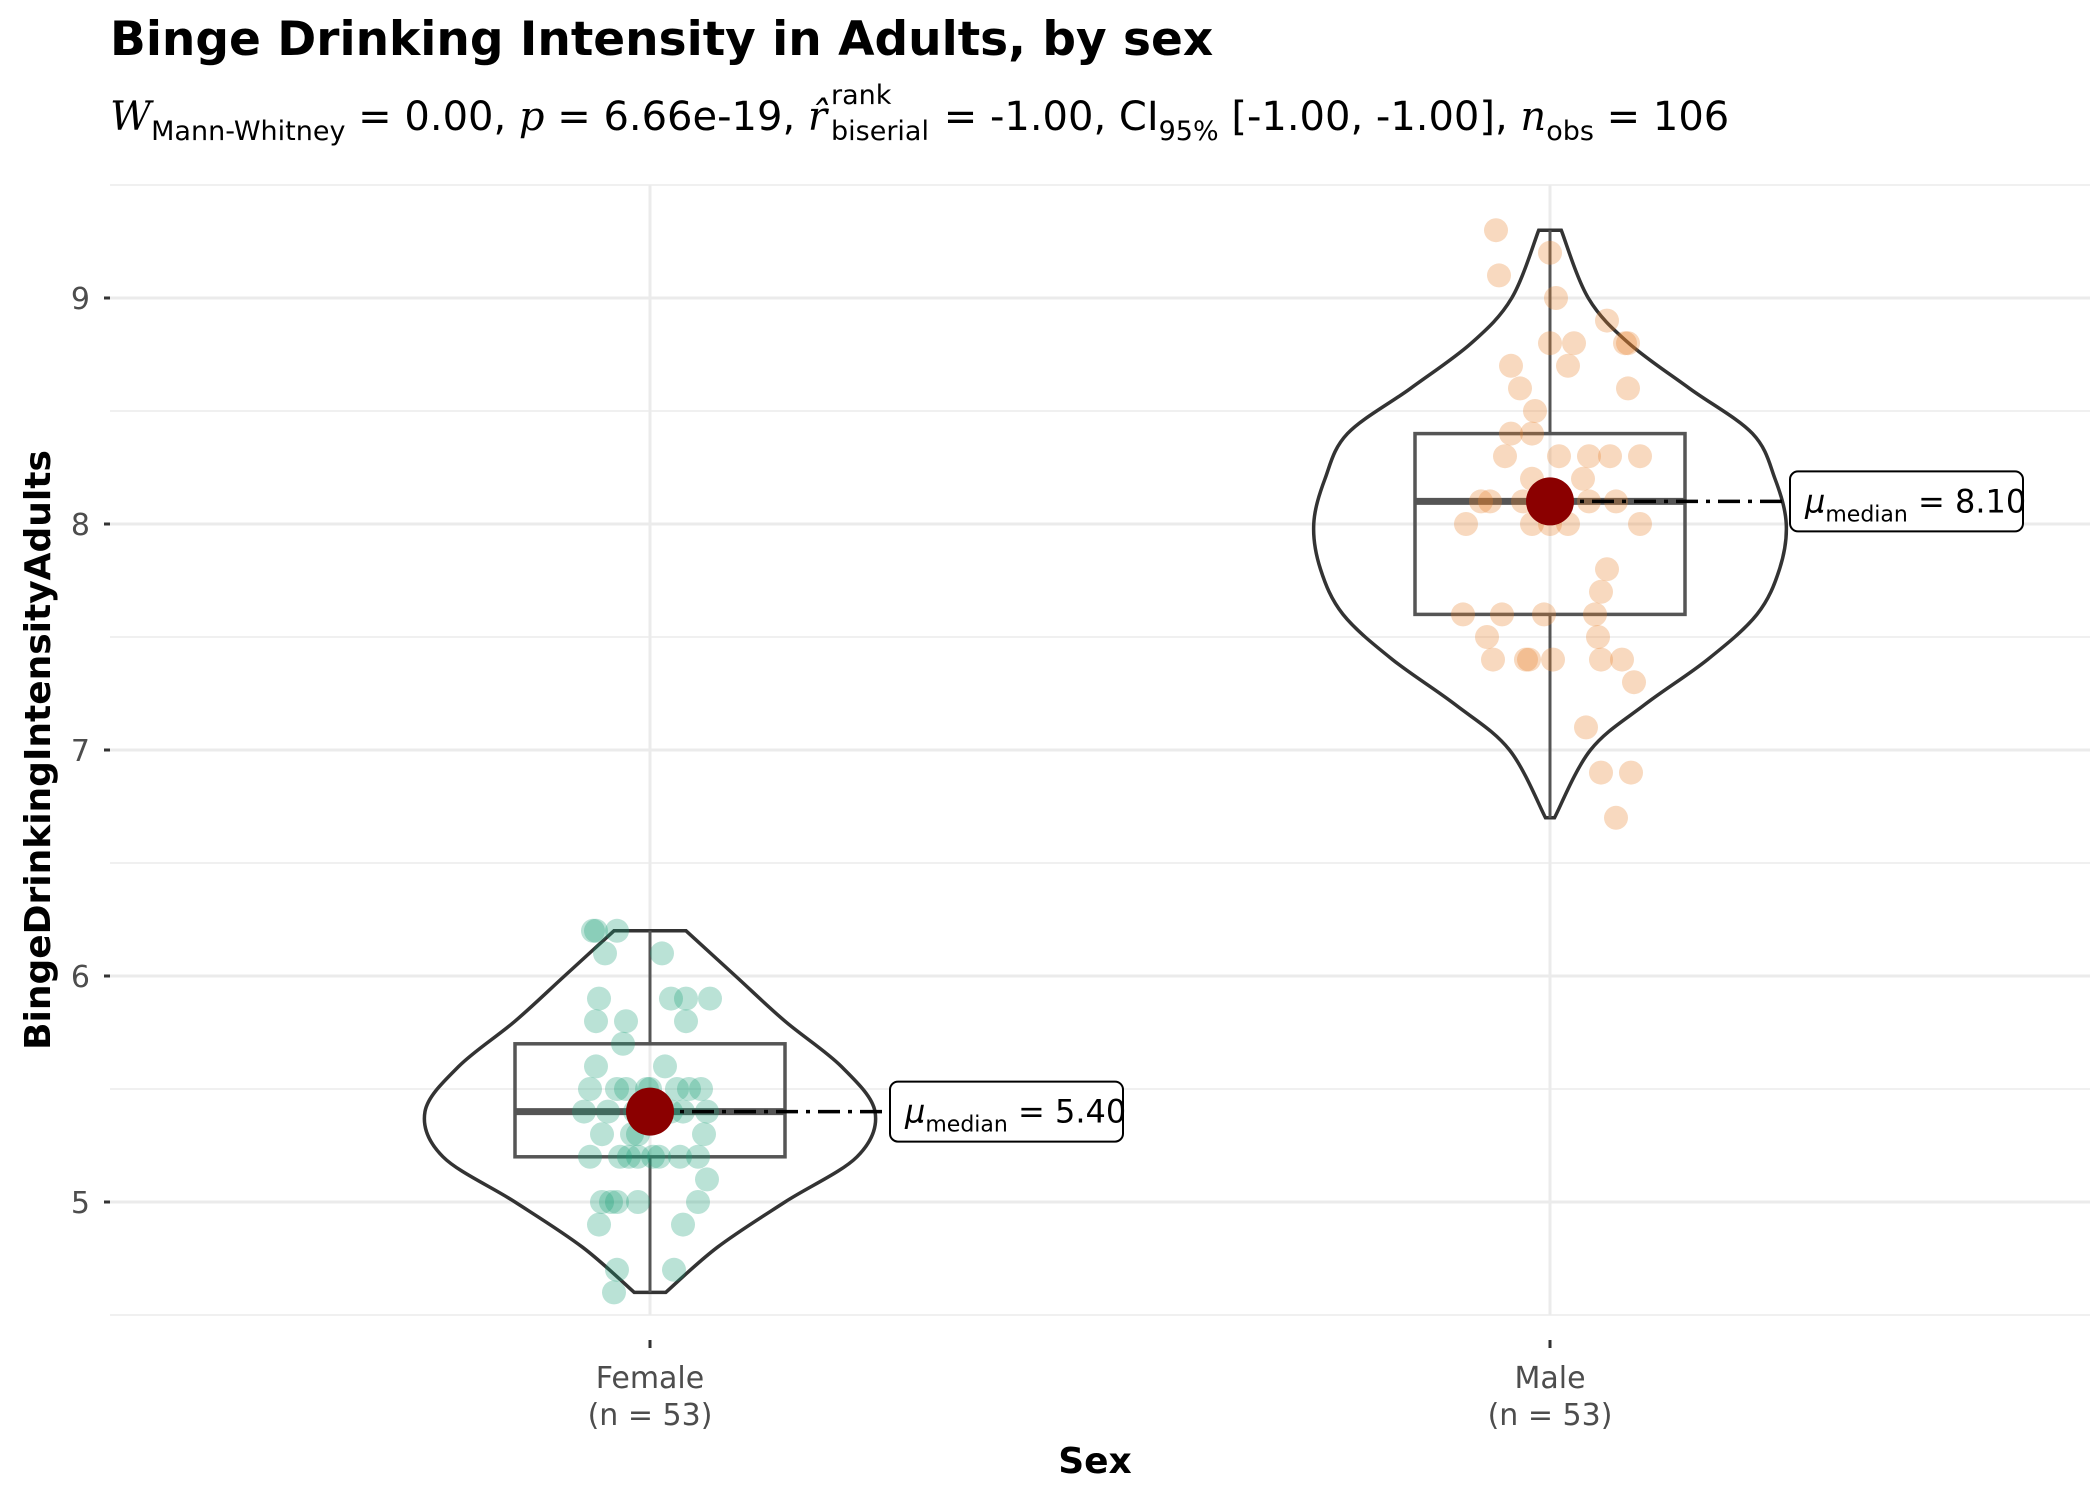  I want to click on p-value: = 6.66e-19,, so click(676, 117).